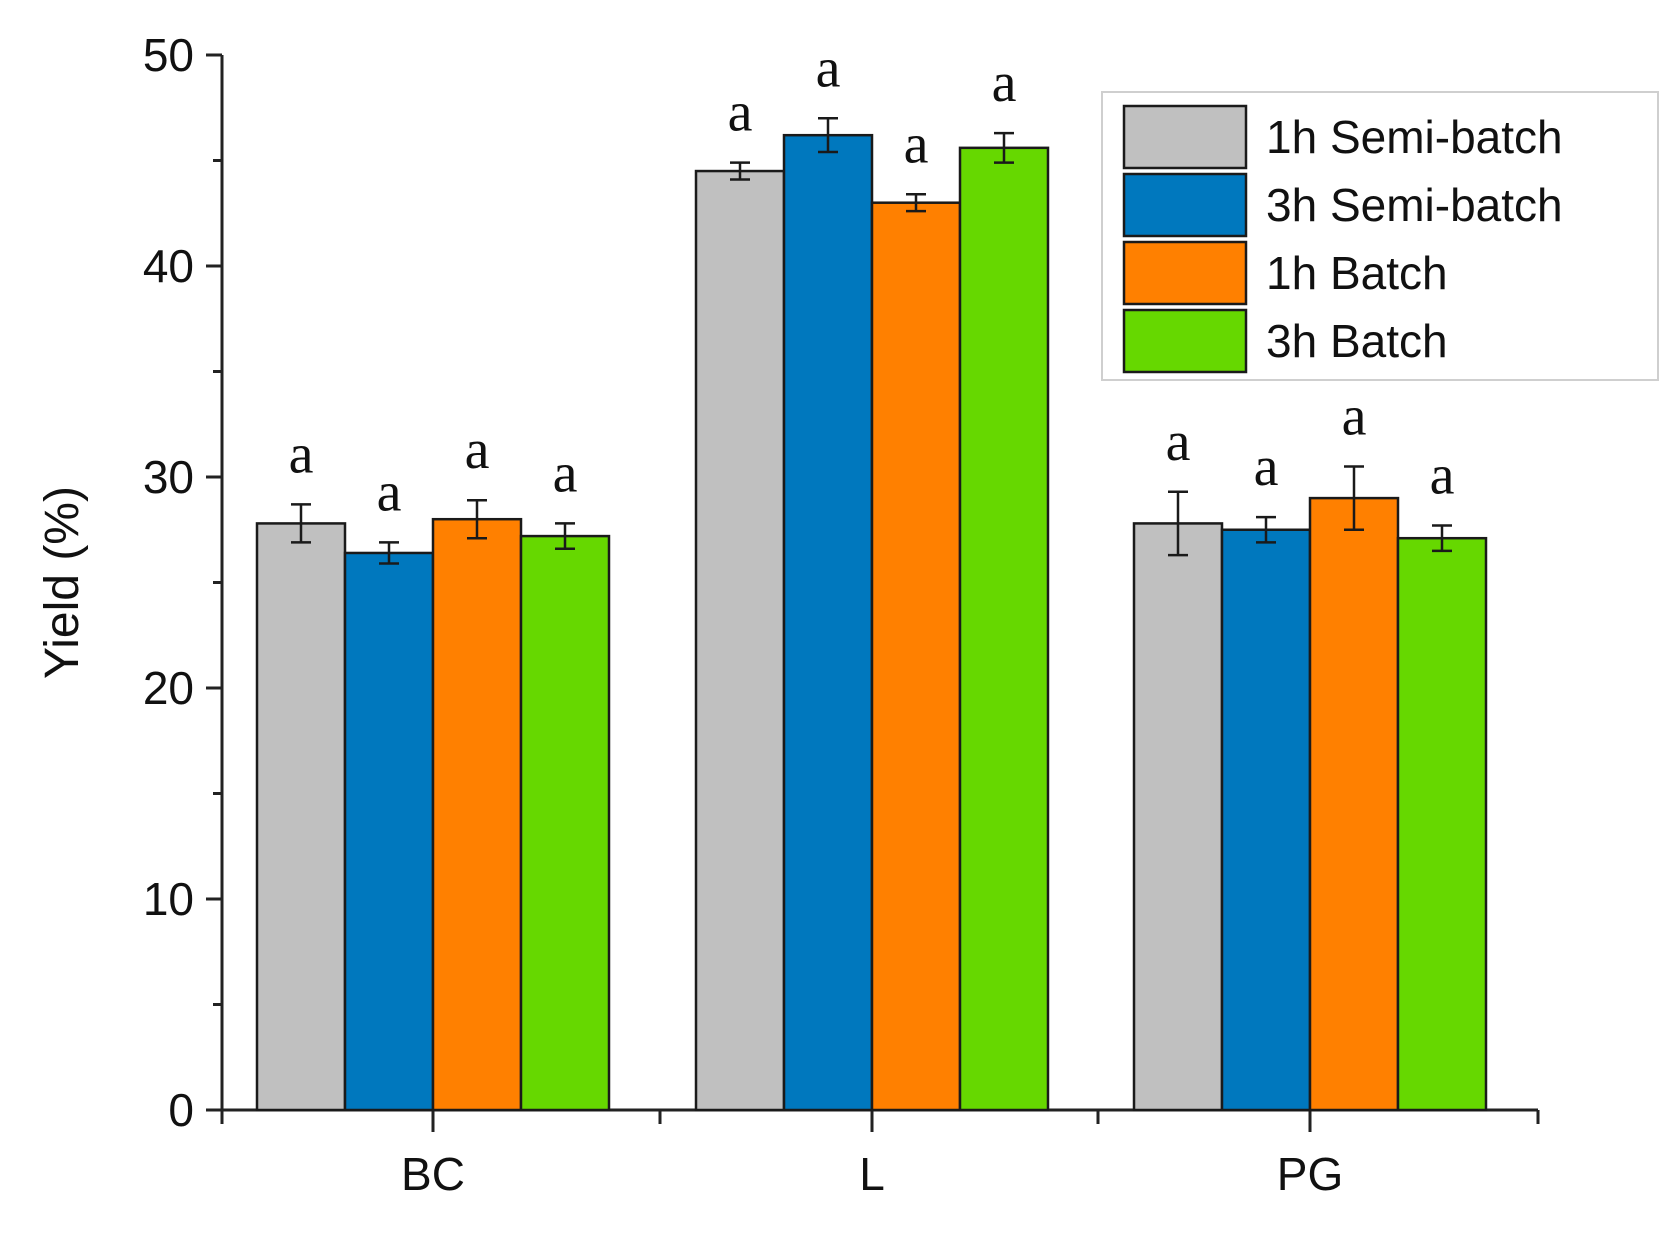 Image resolution: width=1672 pixels, height=1237 pixels. I want to click on y-tick-label: 30, so click(168, 477).